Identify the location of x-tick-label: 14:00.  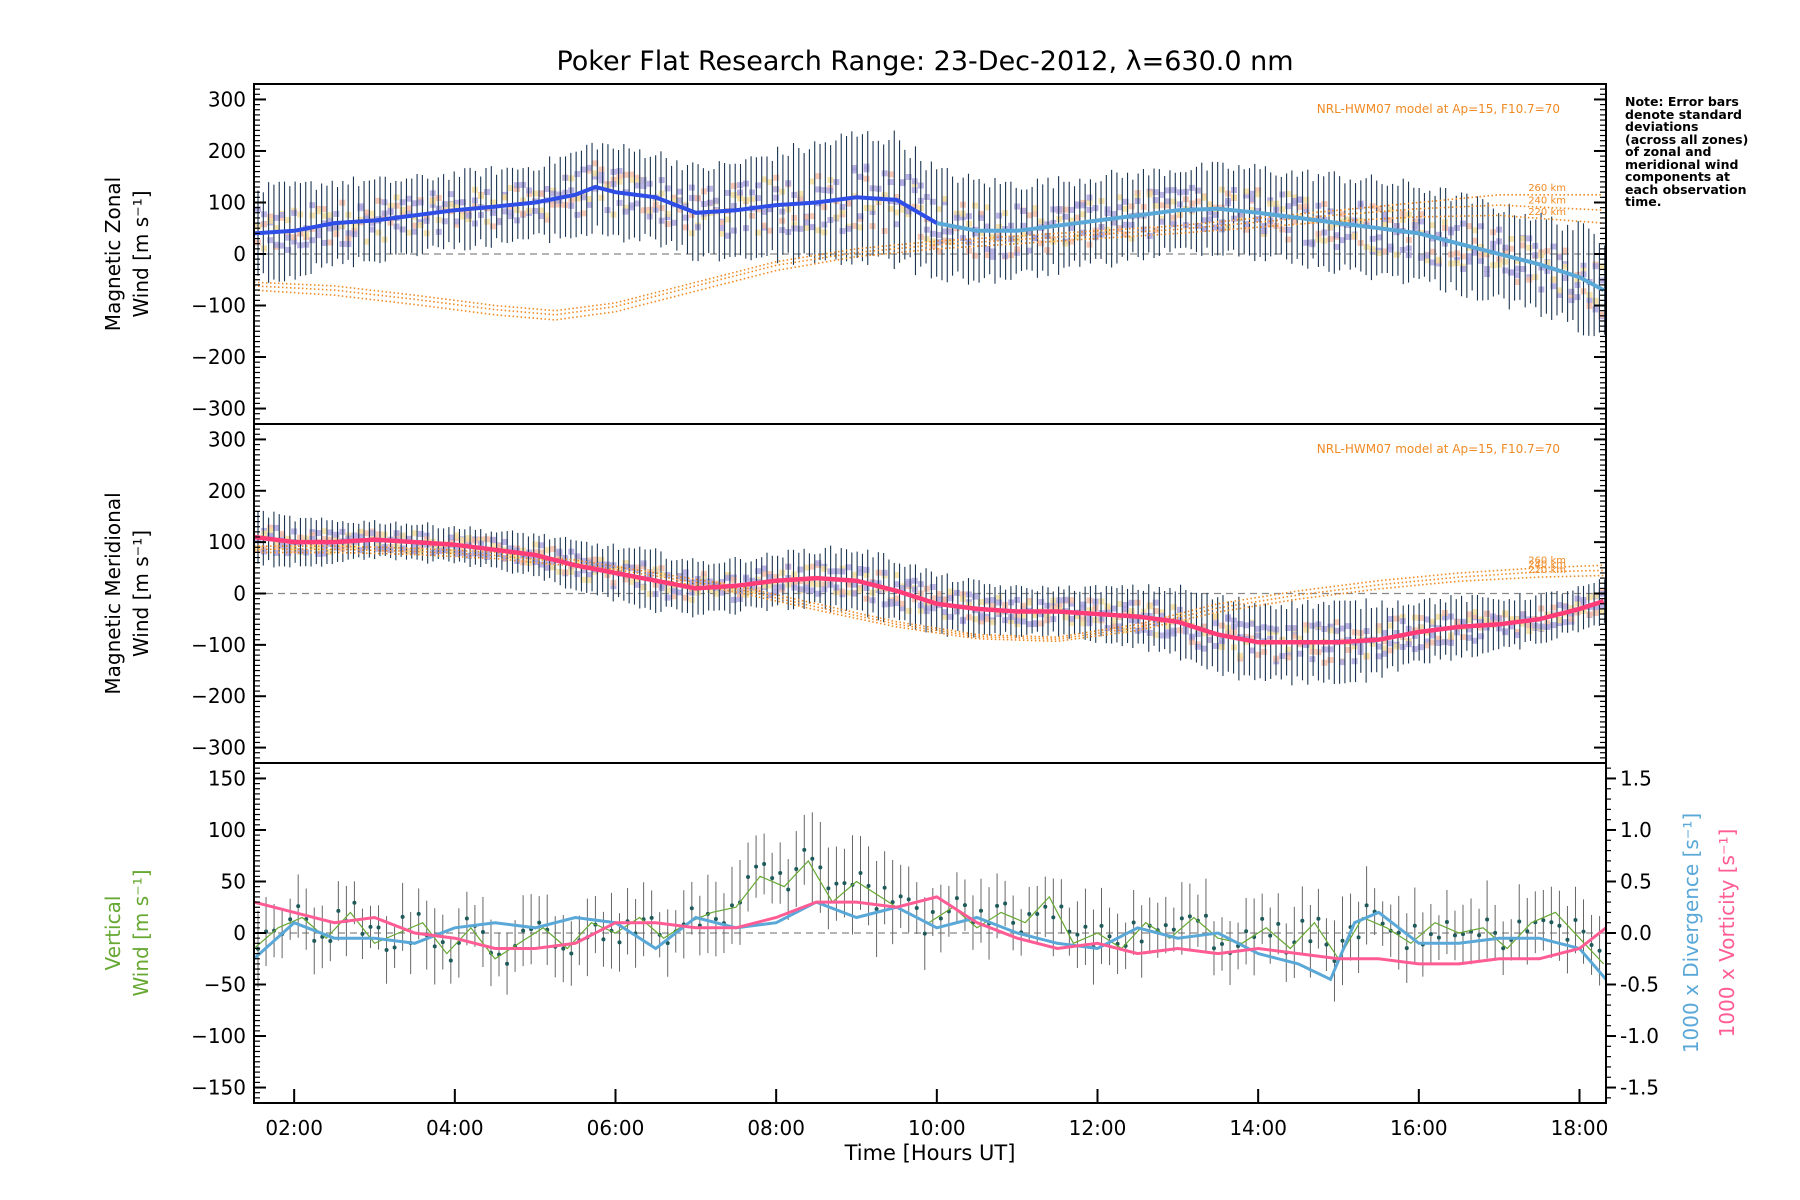
(1258, 1128).